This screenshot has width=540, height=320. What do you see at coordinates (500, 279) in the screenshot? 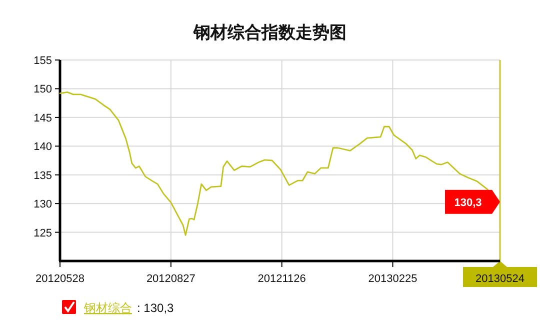
I see `x-tick-label: 20130524` at bounding box center [500, 279].